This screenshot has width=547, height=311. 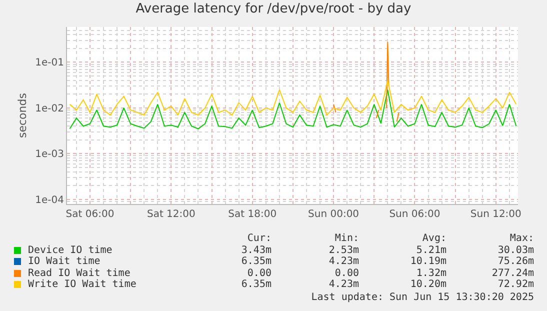 What do you see at coordinates (79, 273) in the screenshot?
I see `legend-label: Read IO Wait time` at bounding box center [79, 273].